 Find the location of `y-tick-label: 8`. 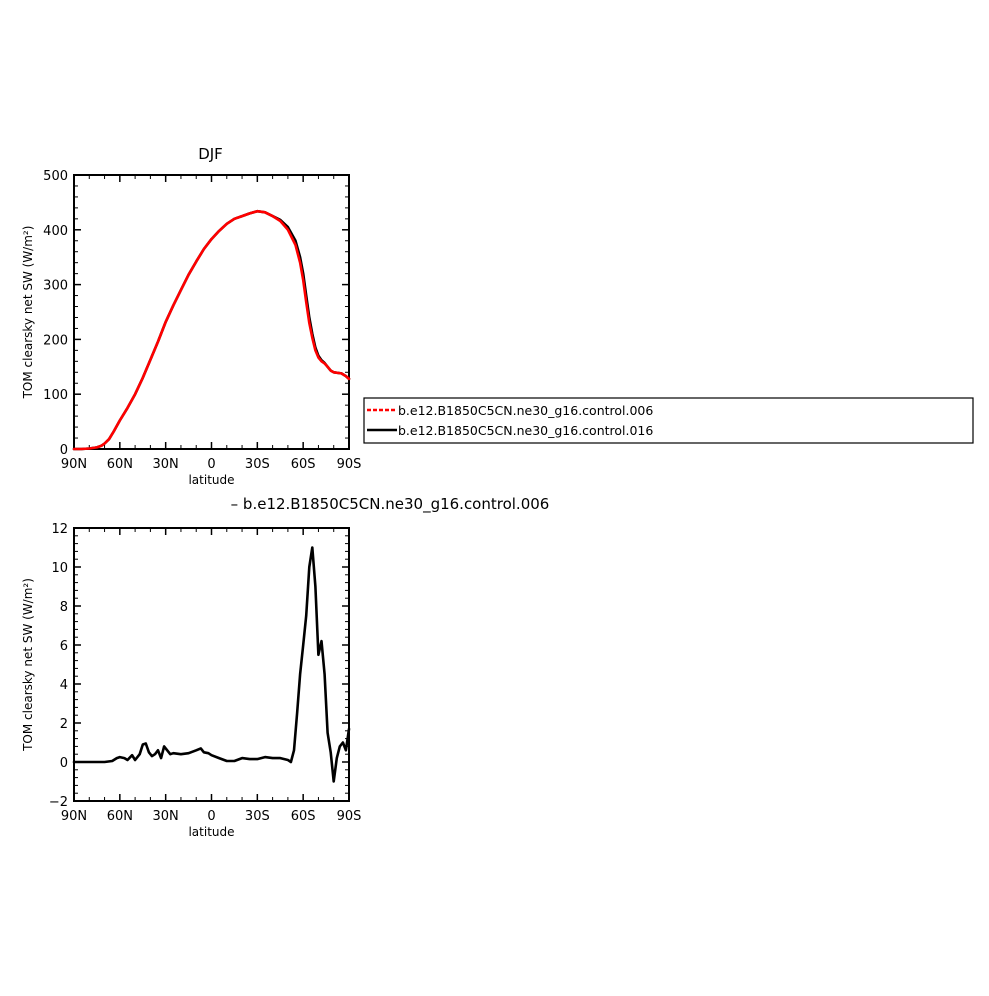

y-tick-label: 8 is located at coordinates (64, 607).